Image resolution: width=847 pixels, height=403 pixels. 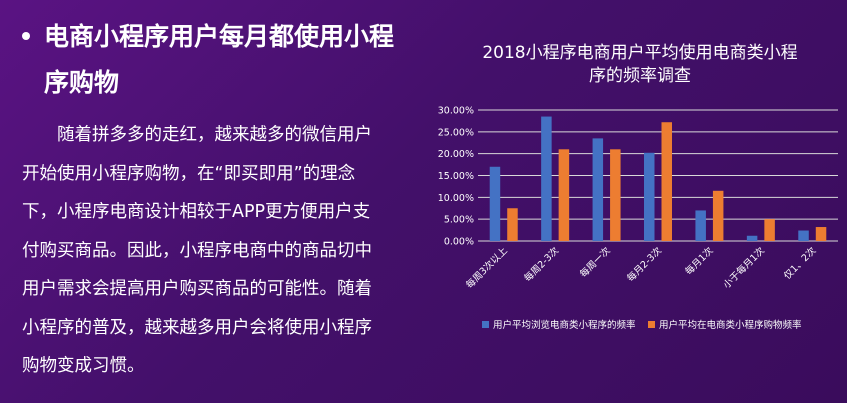 I want to click on y-tick-label: 15.00%, so click(x=456, y=176).